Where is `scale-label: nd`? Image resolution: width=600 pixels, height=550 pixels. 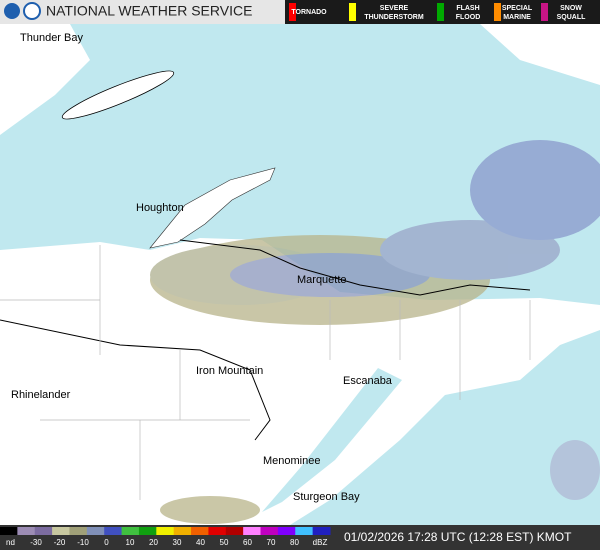 scale-label: nd is located at coordinates (10, 542).